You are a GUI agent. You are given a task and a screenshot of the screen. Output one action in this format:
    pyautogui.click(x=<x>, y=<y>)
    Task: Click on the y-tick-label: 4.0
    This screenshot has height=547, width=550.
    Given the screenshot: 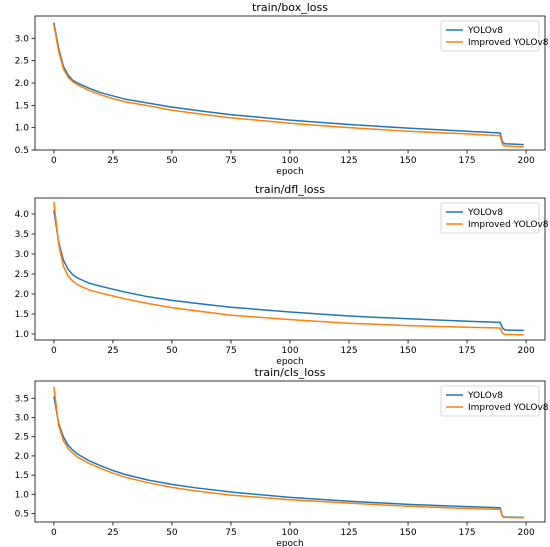 What is the action you would take?
    pyautogui.click(x=22, y=215)
    